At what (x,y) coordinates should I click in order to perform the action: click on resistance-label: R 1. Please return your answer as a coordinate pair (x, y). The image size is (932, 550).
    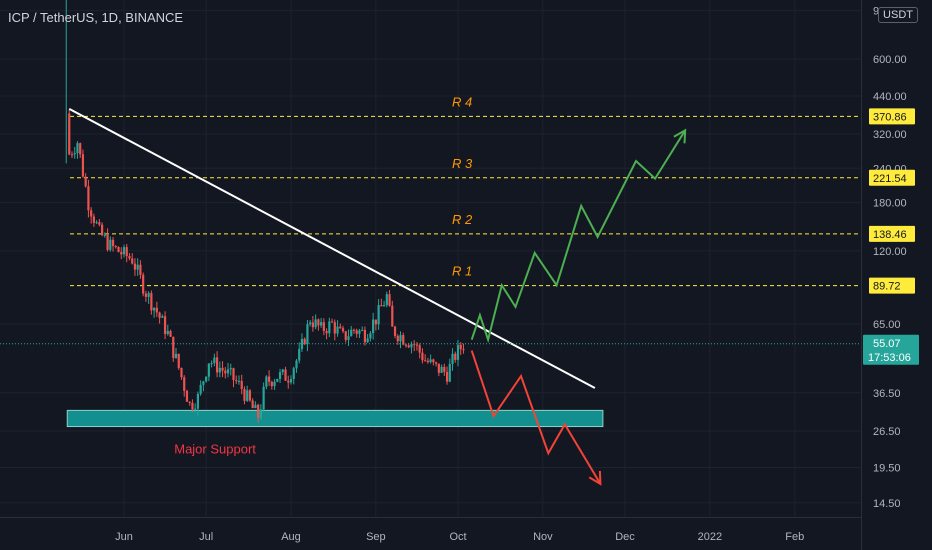
    Looking at the image, I should click on (462, 271).